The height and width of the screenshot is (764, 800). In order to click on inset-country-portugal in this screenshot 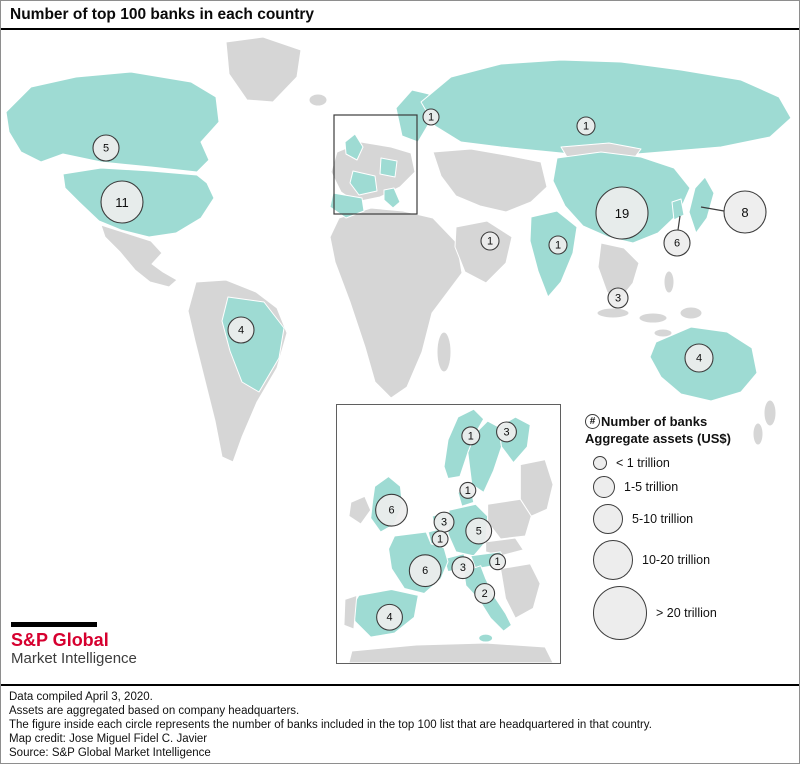, I will do `click(350, 612)`.